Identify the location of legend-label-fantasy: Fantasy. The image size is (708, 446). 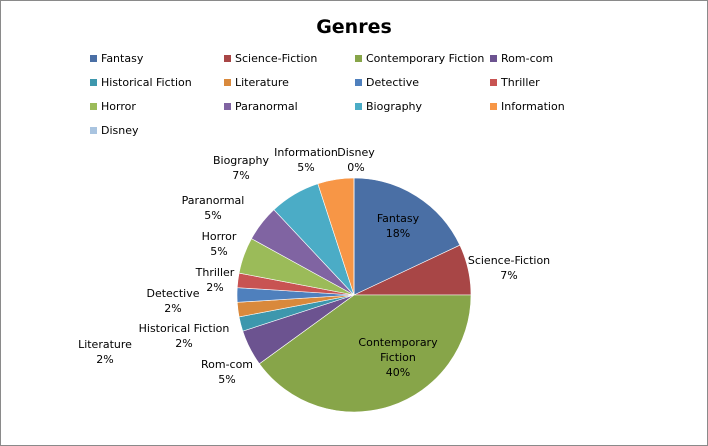
(122, 58).